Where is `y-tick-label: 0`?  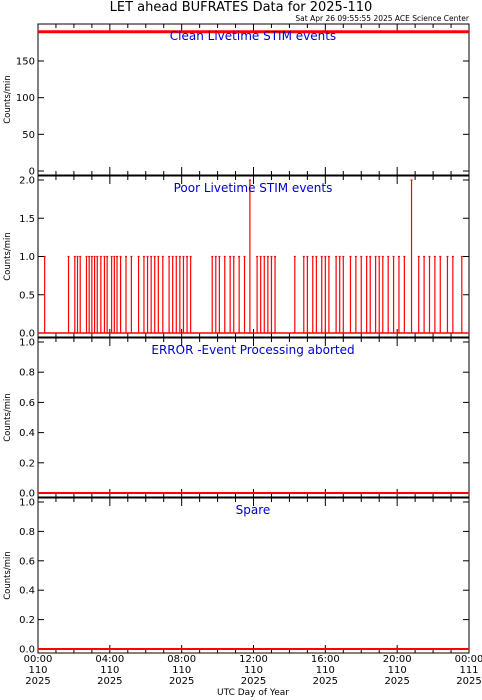 y-tick-label: 0 is located at coordinates (32, 172).